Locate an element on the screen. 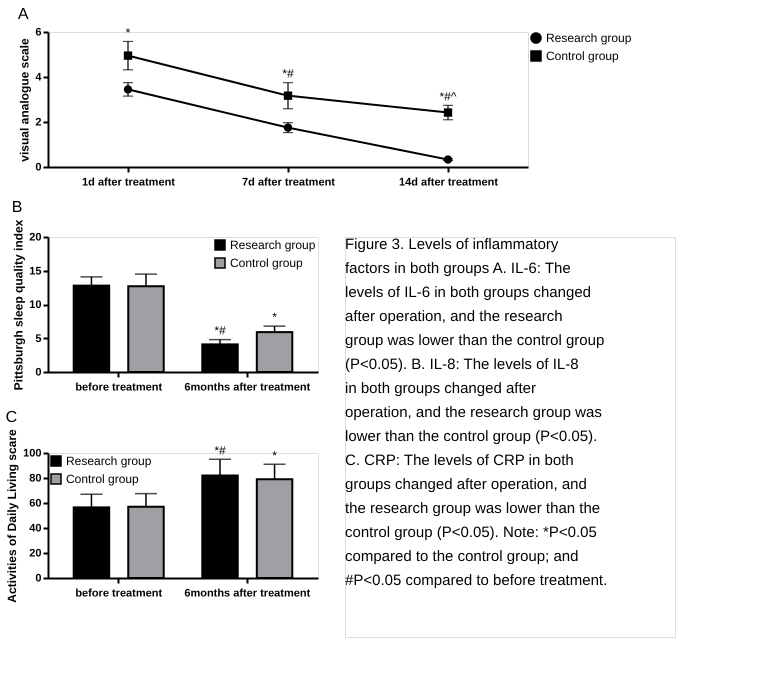 The width and height of the screenshot is (759, 683). y-tick-label: 5 is located at coordinates (38, 338).